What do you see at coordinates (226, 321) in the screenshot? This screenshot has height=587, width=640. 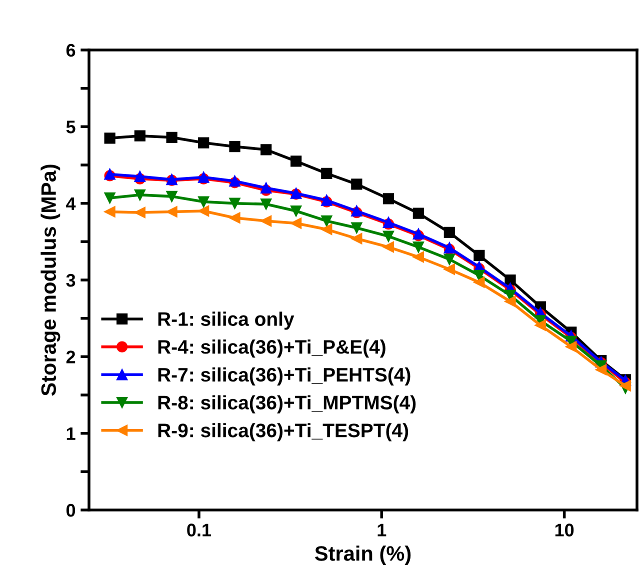 I see `legend-label: R-1: silica only` at bounding box center [226, 321].